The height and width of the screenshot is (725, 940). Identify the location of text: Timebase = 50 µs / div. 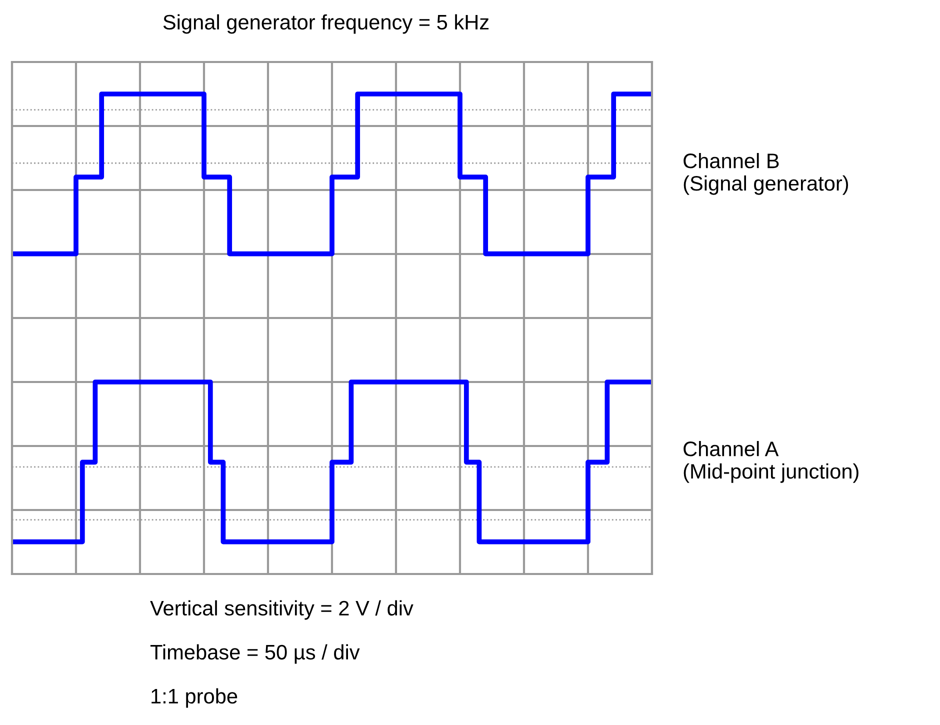
(255, 654).